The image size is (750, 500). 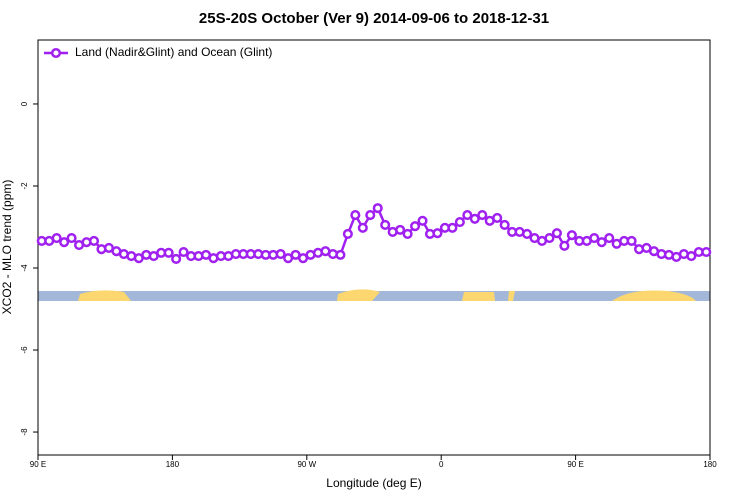 I want to click on y-tick-label: -8, so click(x=24, y=432).